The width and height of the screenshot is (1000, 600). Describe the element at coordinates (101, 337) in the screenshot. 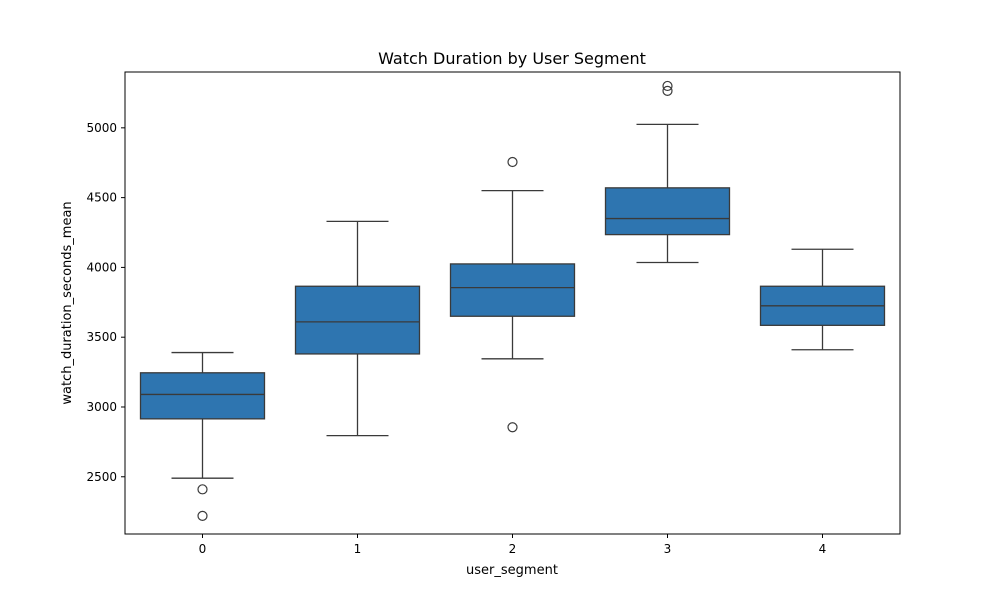

I see `y-tick-label: 3500` at that location.